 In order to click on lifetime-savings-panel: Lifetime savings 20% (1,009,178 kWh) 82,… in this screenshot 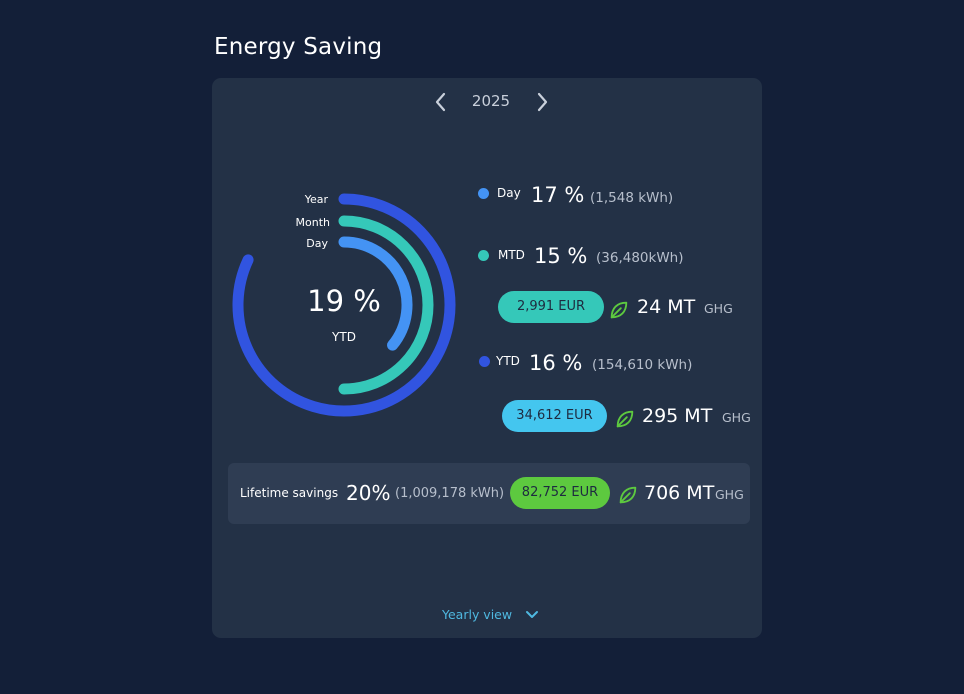, I will do `click(489, 493)`.